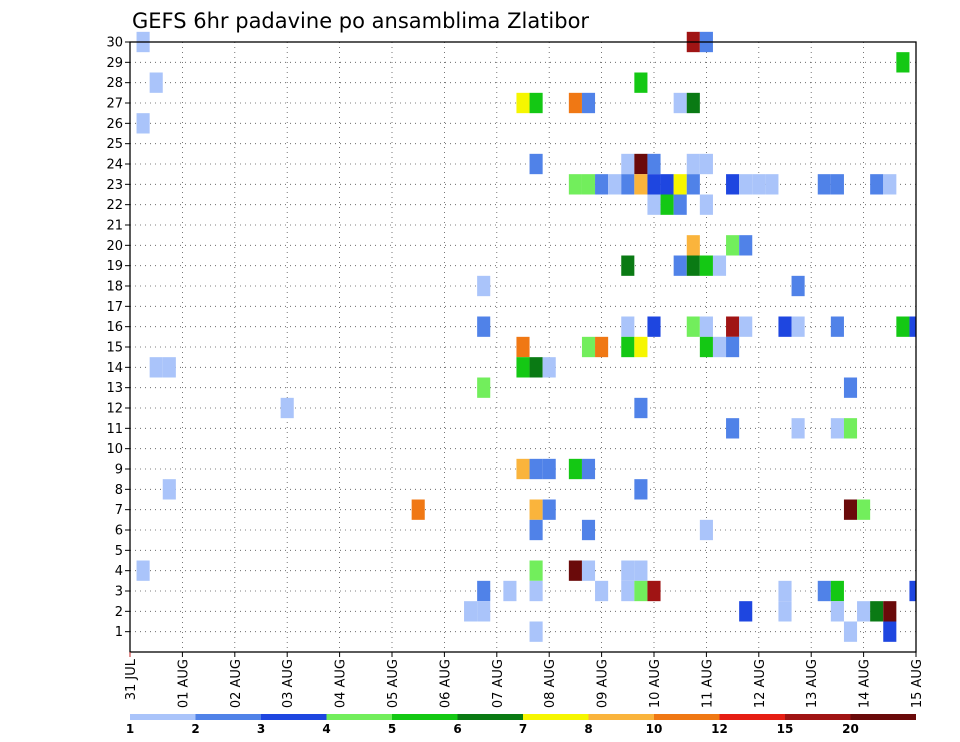  What do you see at coordinates (865, 683) in the screenshot?
I see `x-tick-label: 14 AUG` at bounding box center [865, 683].